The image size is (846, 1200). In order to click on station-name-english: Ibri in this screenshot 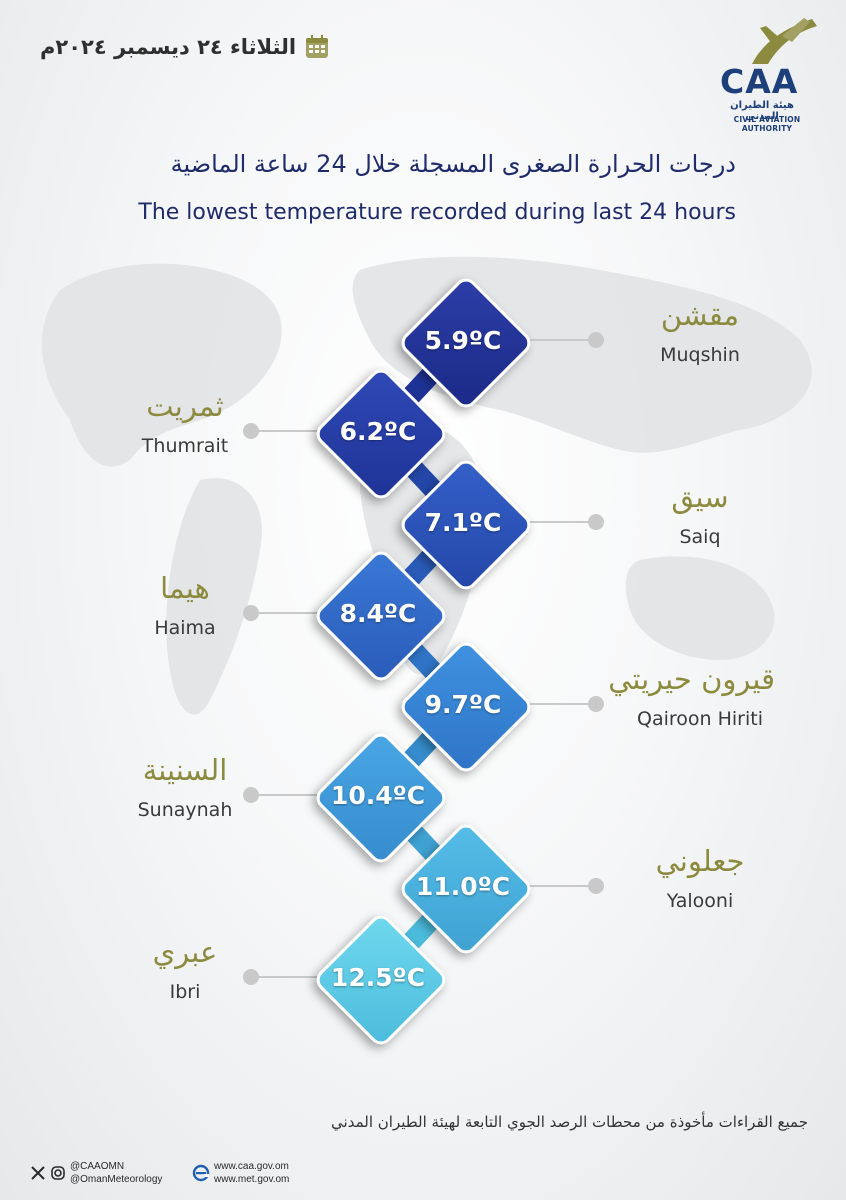, I will do `click(185, 992)`.